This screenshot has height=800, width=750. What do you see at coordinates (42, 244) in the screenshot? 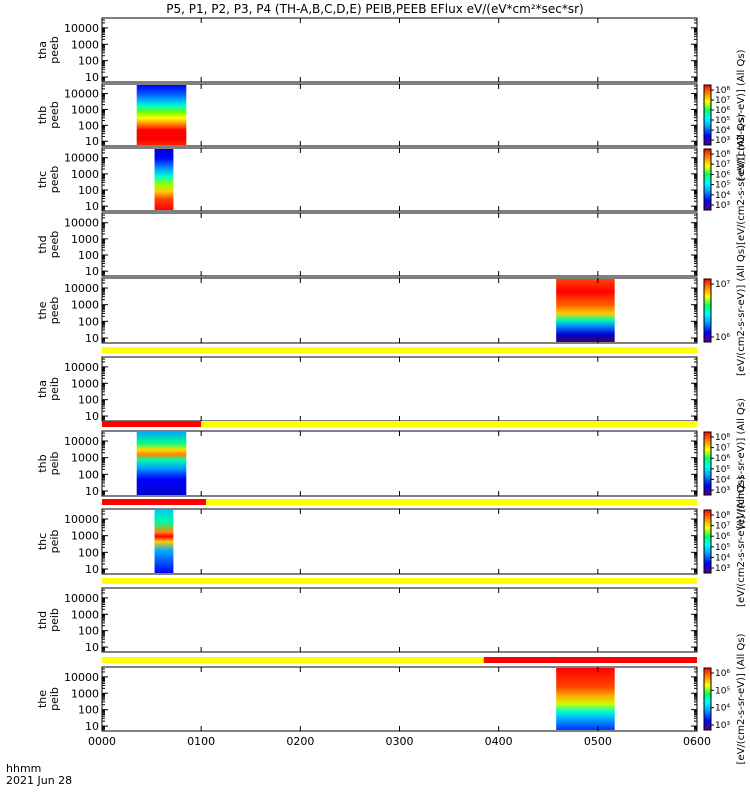
I see `panel-label-probe: thd` at bounding box center [42, 244].